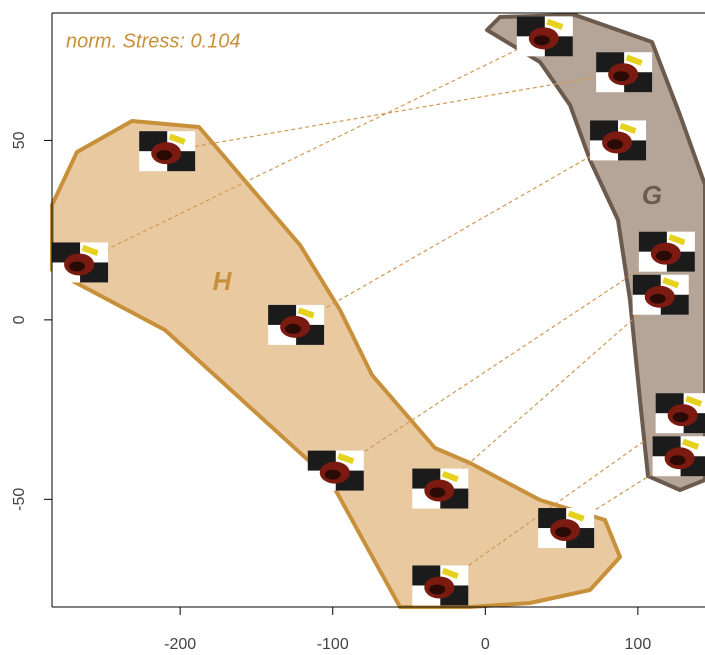 This screenshot has width=705, height=655. Describe the element at coordinates (19, 499) in the screenshot. I see `y-tick-label: -50` at that location.